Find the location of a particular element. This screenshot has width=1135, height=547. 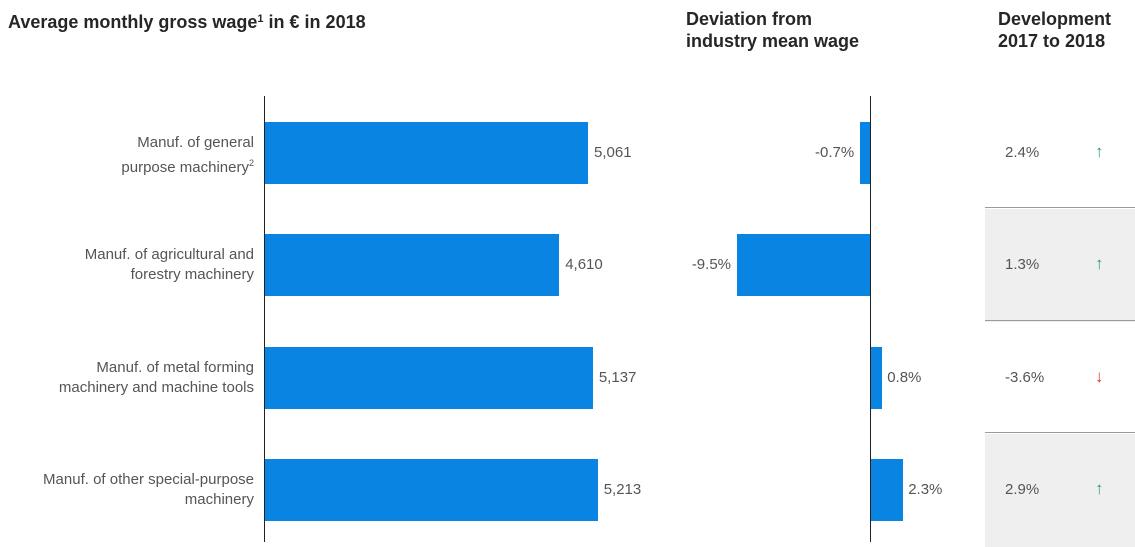

category-label-line: Manuf. of other special-purpose is located at coordinates (127, 480).